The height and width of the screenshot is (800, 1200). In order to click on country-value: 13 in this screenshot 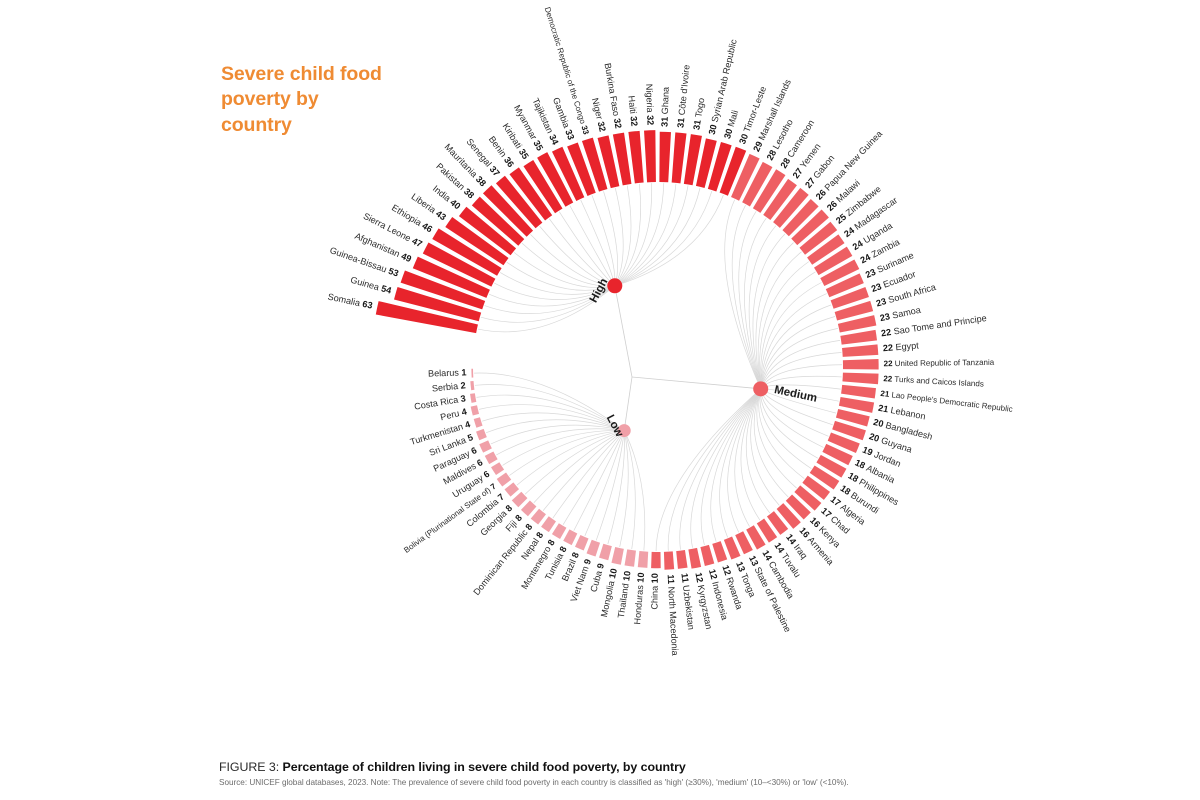, I will do `click(741, 567)`.